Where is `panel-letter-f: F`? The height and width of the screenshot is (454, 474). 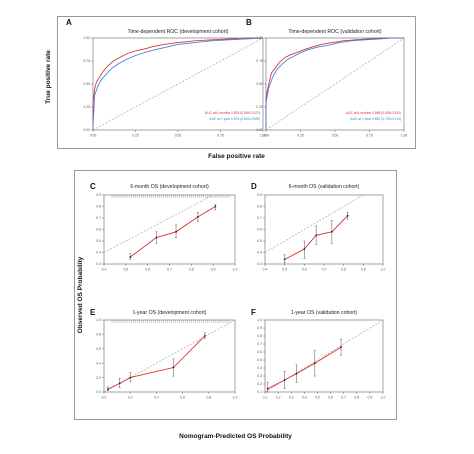 panel-letter-f: F is located at coordinates (253, 312).